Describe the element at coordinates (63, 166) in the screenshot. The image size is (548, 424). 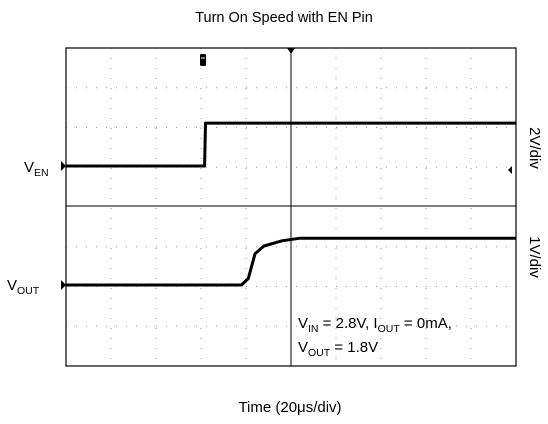
I see `channel-marker-icon-en` at that location.